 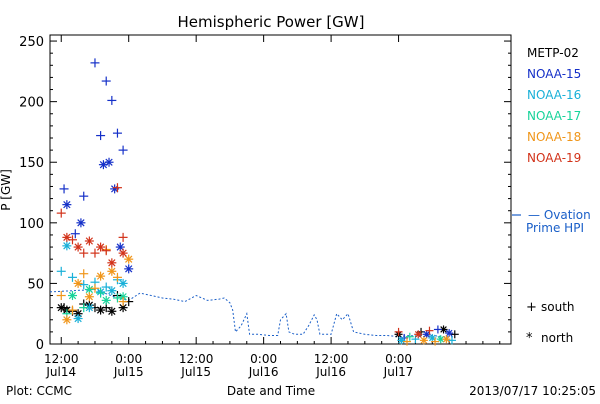 What do you see at coordinates (31, 103) in the screenshot?
I see `y-tick-label: 200` at bounding box center [31, 103].